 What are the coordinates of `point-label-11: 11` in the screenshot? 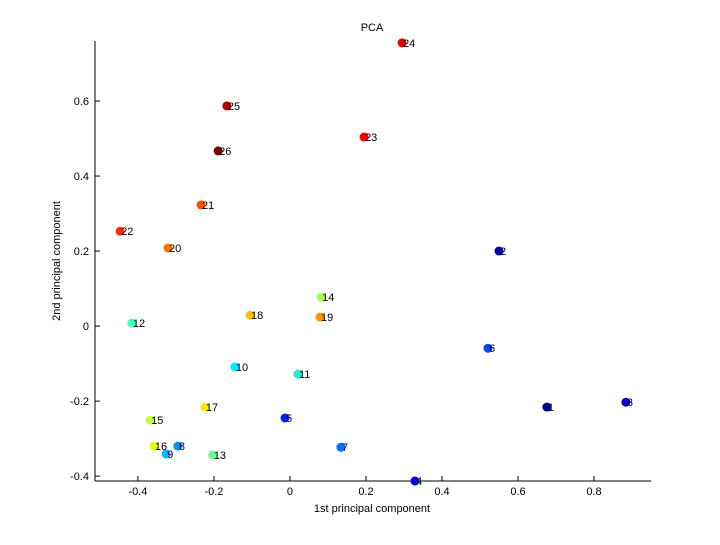 It's located at (304, 375).